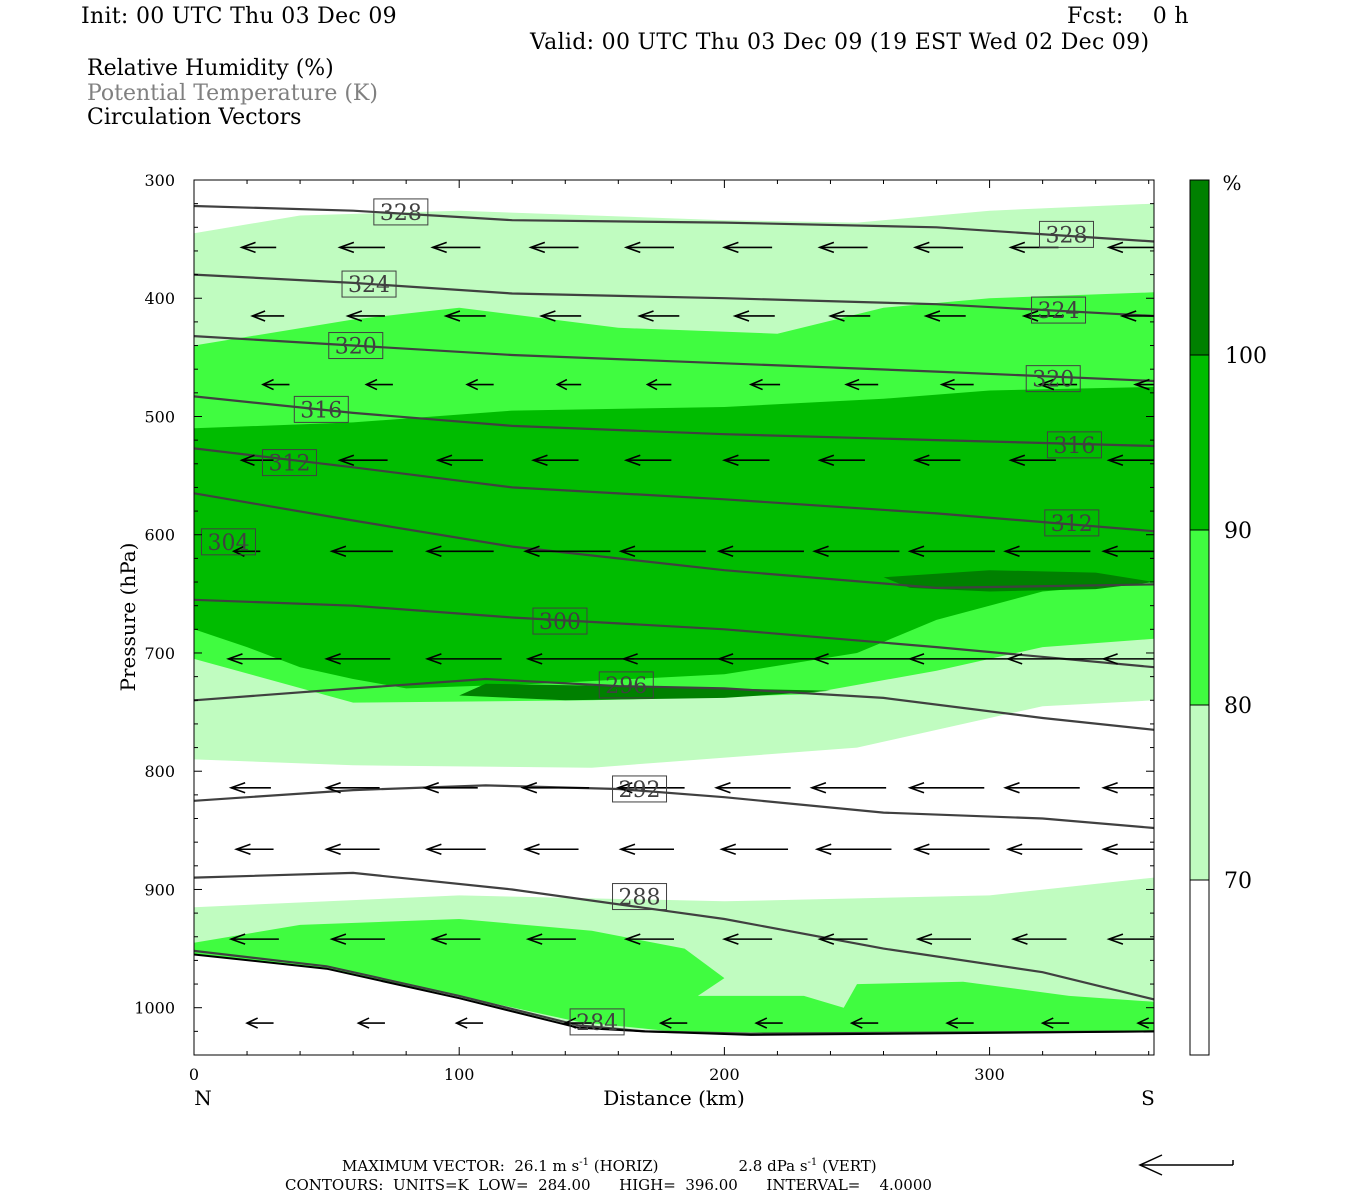 The height and width of the screenshot is (1200, 1350). I want to click on y-tick-label: 800, so click(159, 771).